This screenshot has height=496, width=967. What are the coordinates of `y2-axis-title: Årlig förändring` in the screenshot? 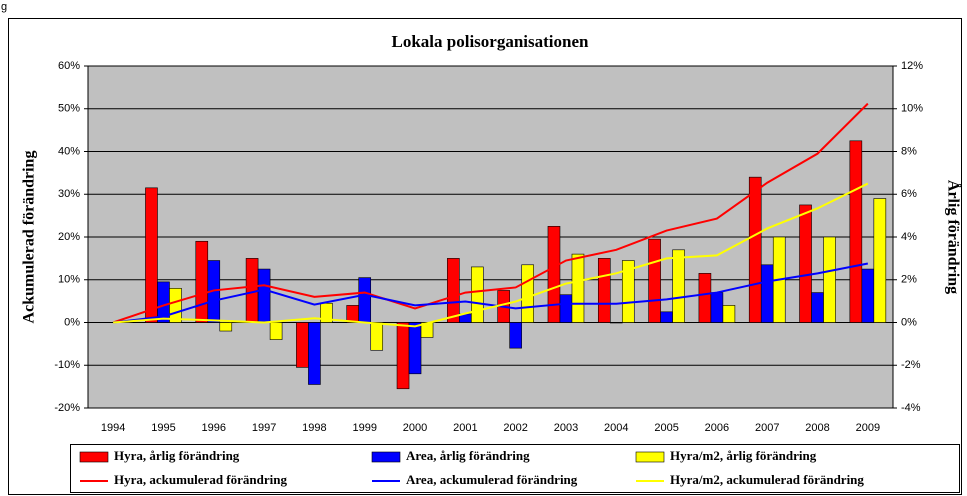 It's located at (953, 237).